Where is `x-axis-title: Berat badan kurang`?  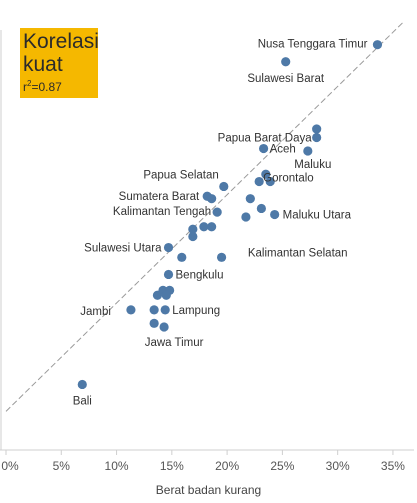 x-axis-title: Berat badan kurang is located at coordinates (208, 490).